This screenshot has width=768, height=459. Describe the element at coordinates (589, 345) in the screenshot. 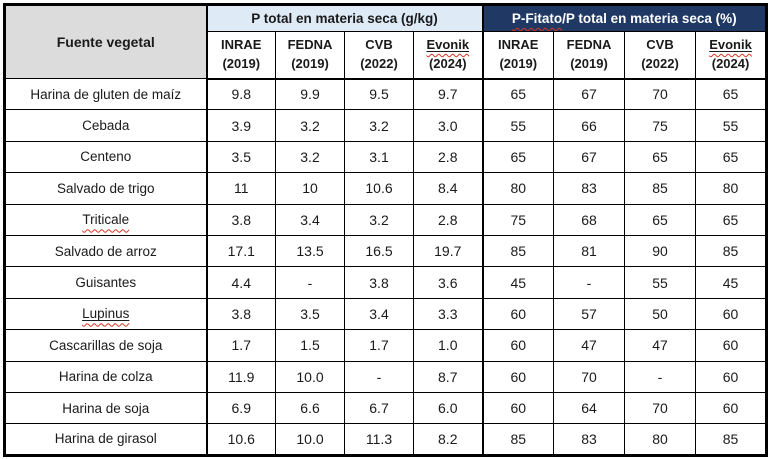

I see `cell-p-fitato-pct: 47` at that location.